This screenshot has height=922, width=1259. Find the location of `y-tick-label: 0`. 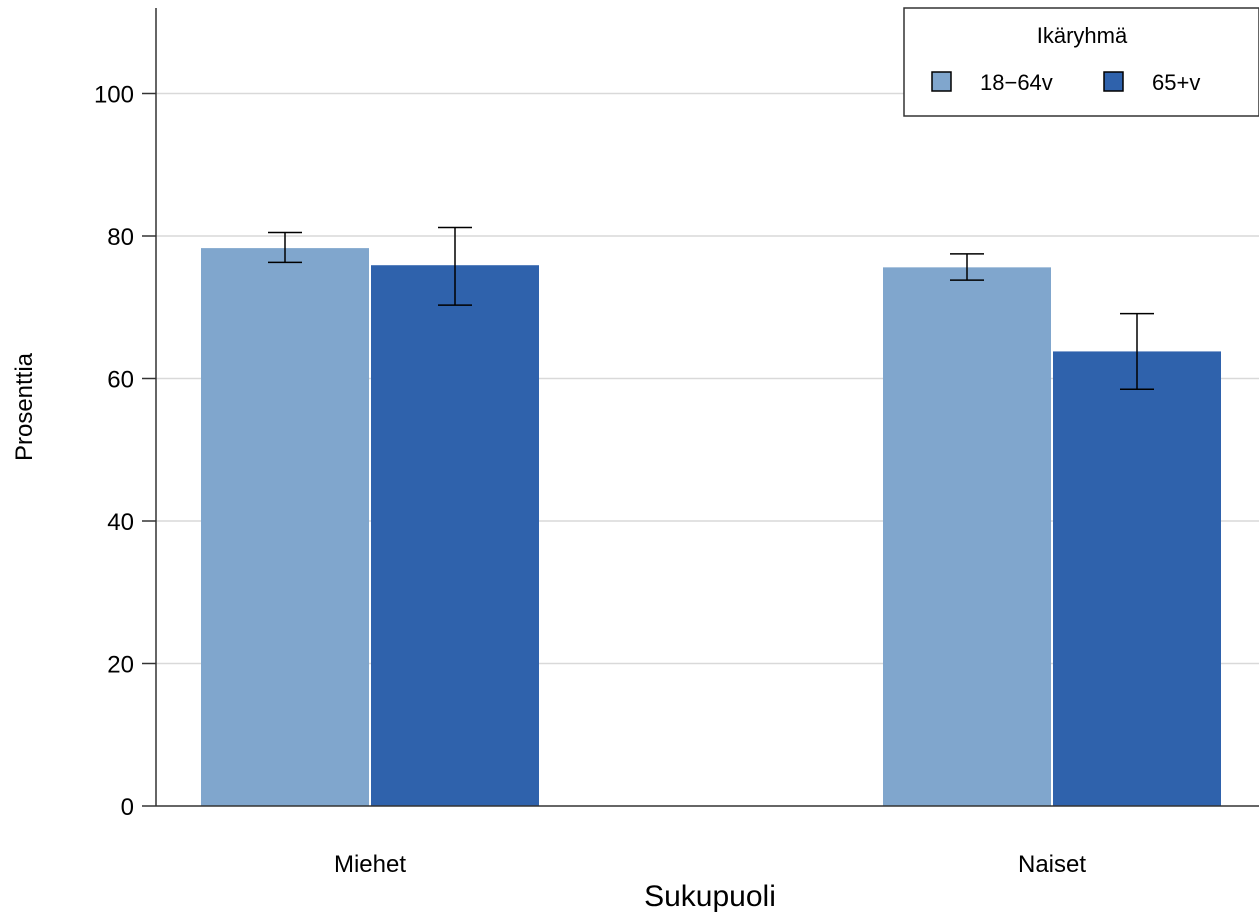

y-tick-label: 0 is located at coordinates (127, 807).